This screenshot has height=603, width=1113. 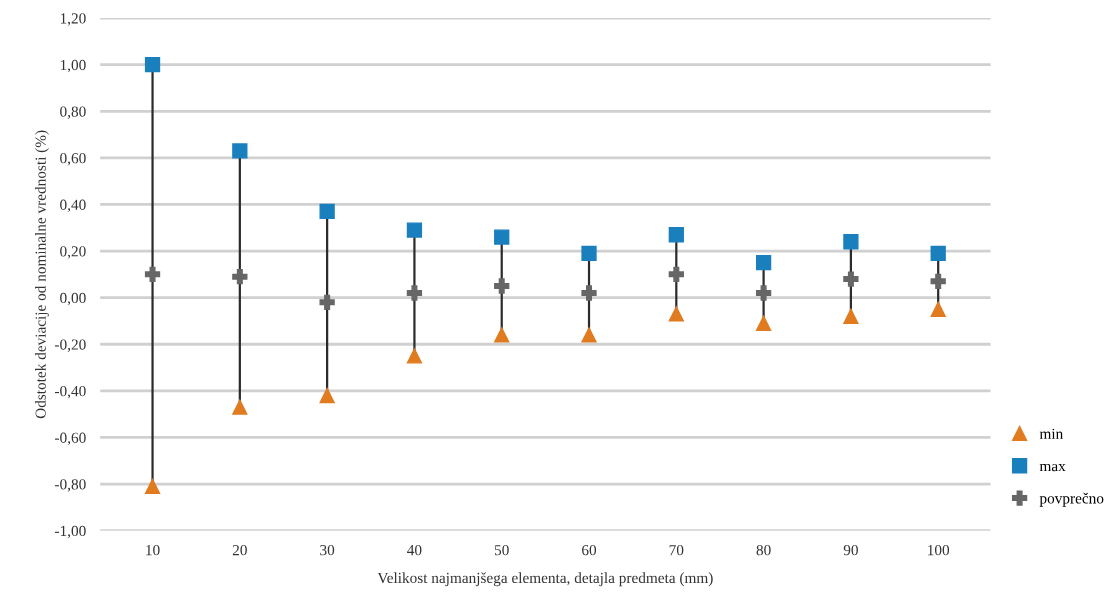 What do you see at coordinates (1071, 499) in the screenshot?
I see `legend-label: povprečno` at bounding box center [1071, 499].